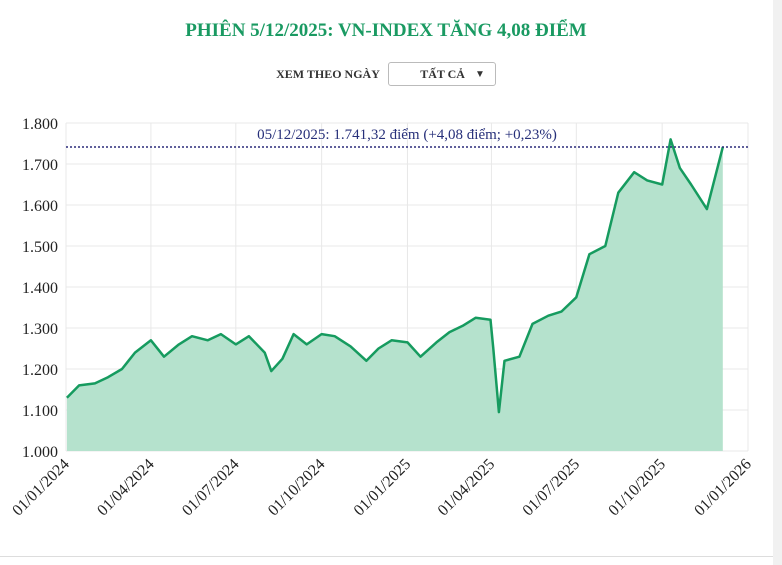 The image size is (782, 565). What do you see at coordinates (297, 488) in the screenshot?
I see `x-tick-label: 01/10/2024` at bounding box center [297, 488].